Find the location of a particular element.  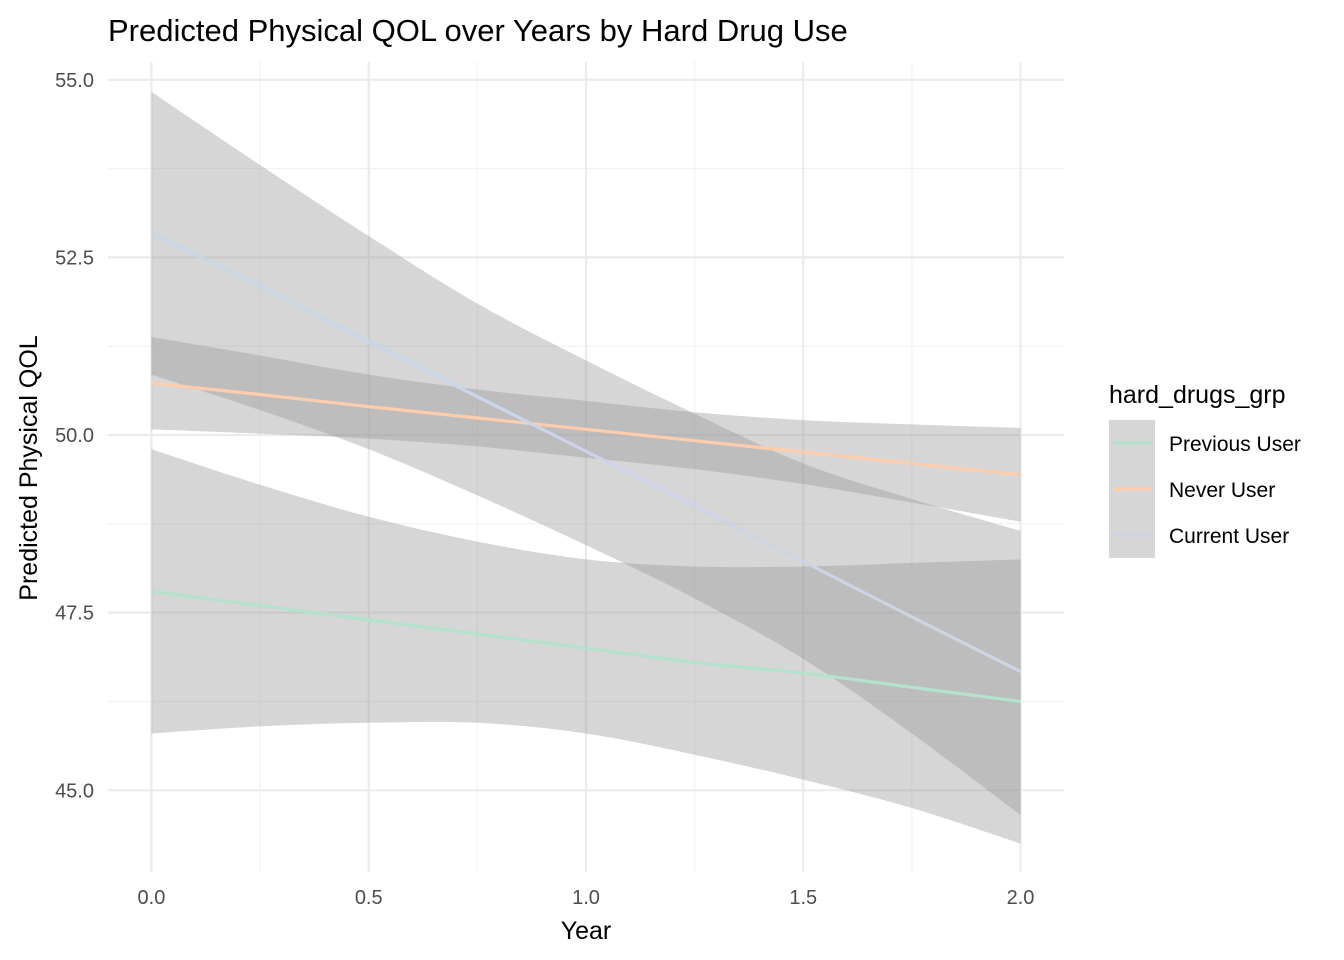

y-axis-title: Predicted Physical QOL is located at coordinates (29, 467).